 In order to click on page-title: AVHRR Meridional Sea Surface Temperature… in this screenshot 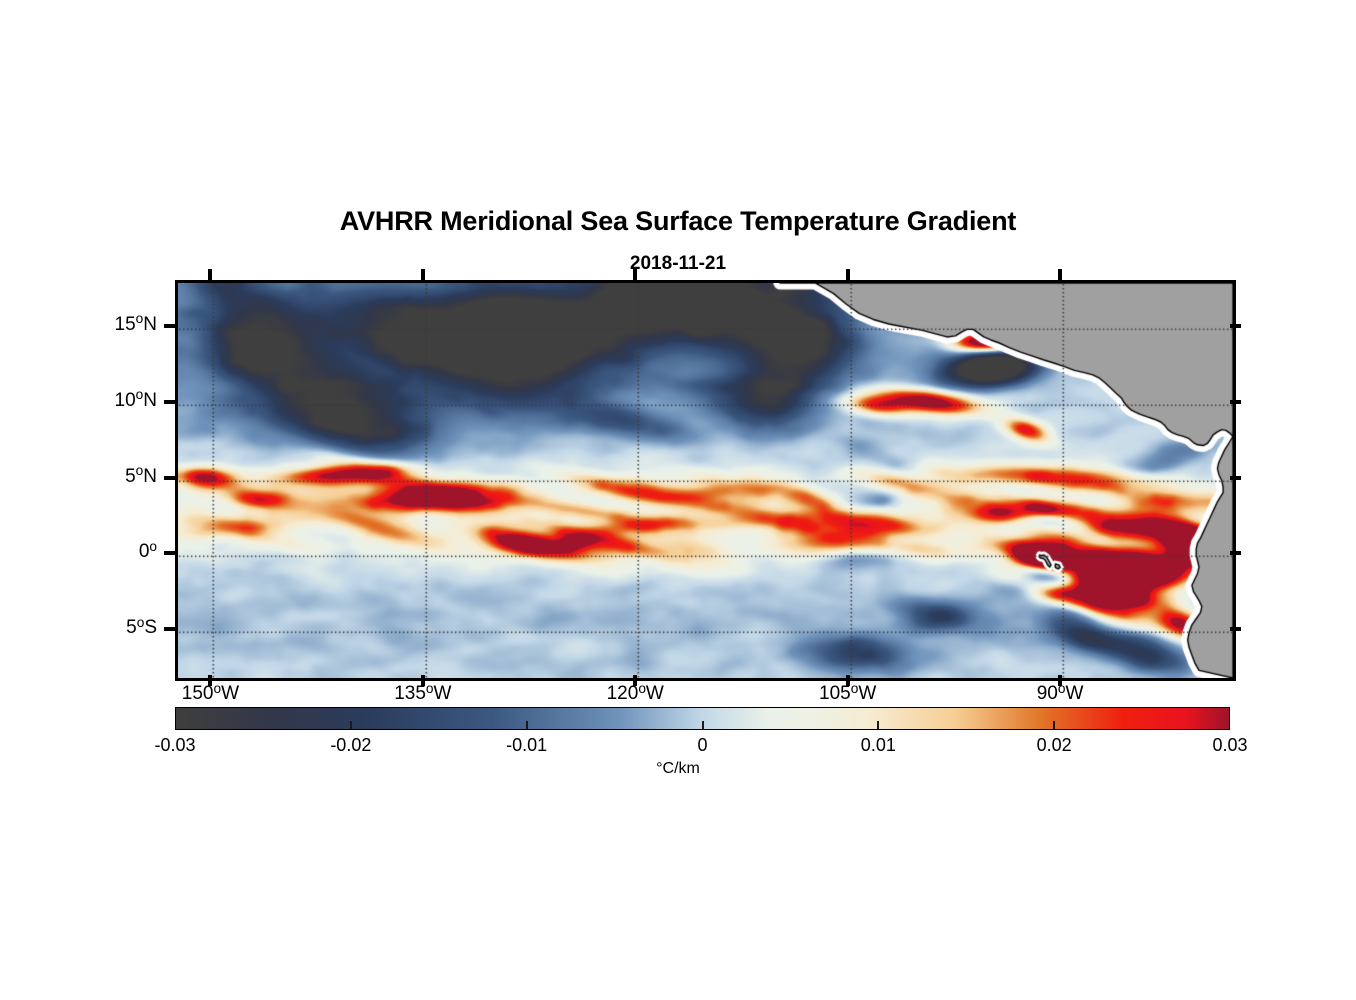, I will do `click(678, 221)`.